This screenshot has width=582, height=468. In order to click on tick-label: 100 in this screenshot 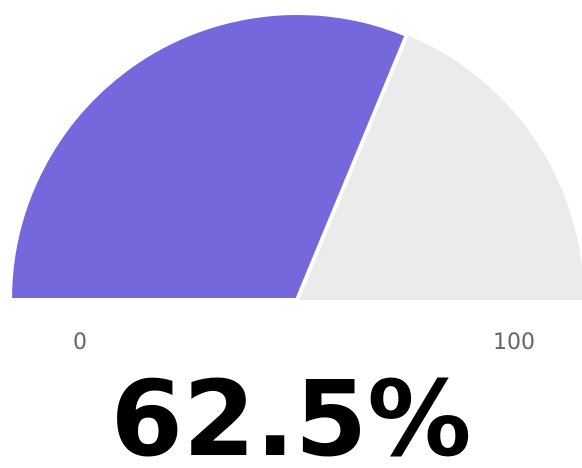, I will do `click(514, 342)`.